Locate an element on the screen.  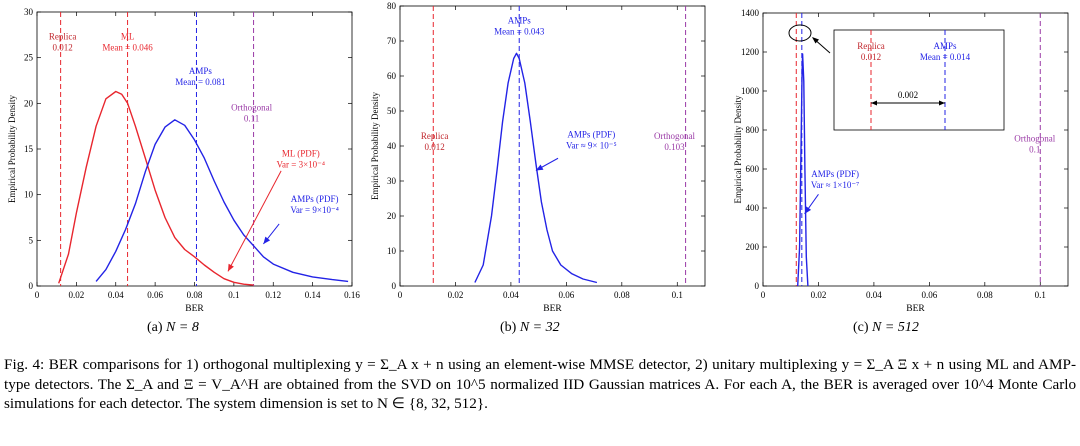
y-tick-label: 600 is located at coordinates (753, 169).